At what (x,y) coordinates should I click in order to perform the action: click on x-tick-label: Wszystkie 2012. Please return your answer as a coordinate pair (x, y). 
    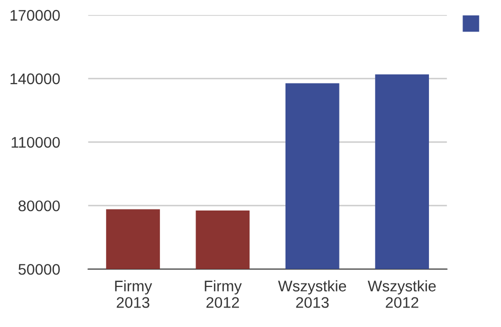
    Looking at the image, I should click on (402, 294).